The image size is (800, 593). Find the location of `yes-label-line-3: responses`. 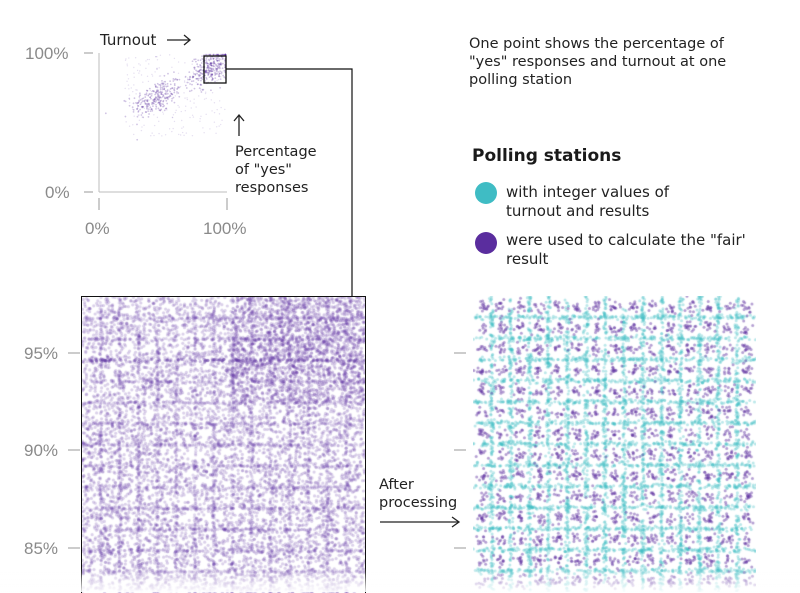

yes-label-line-3: responses is located at coordinates (272, 188).